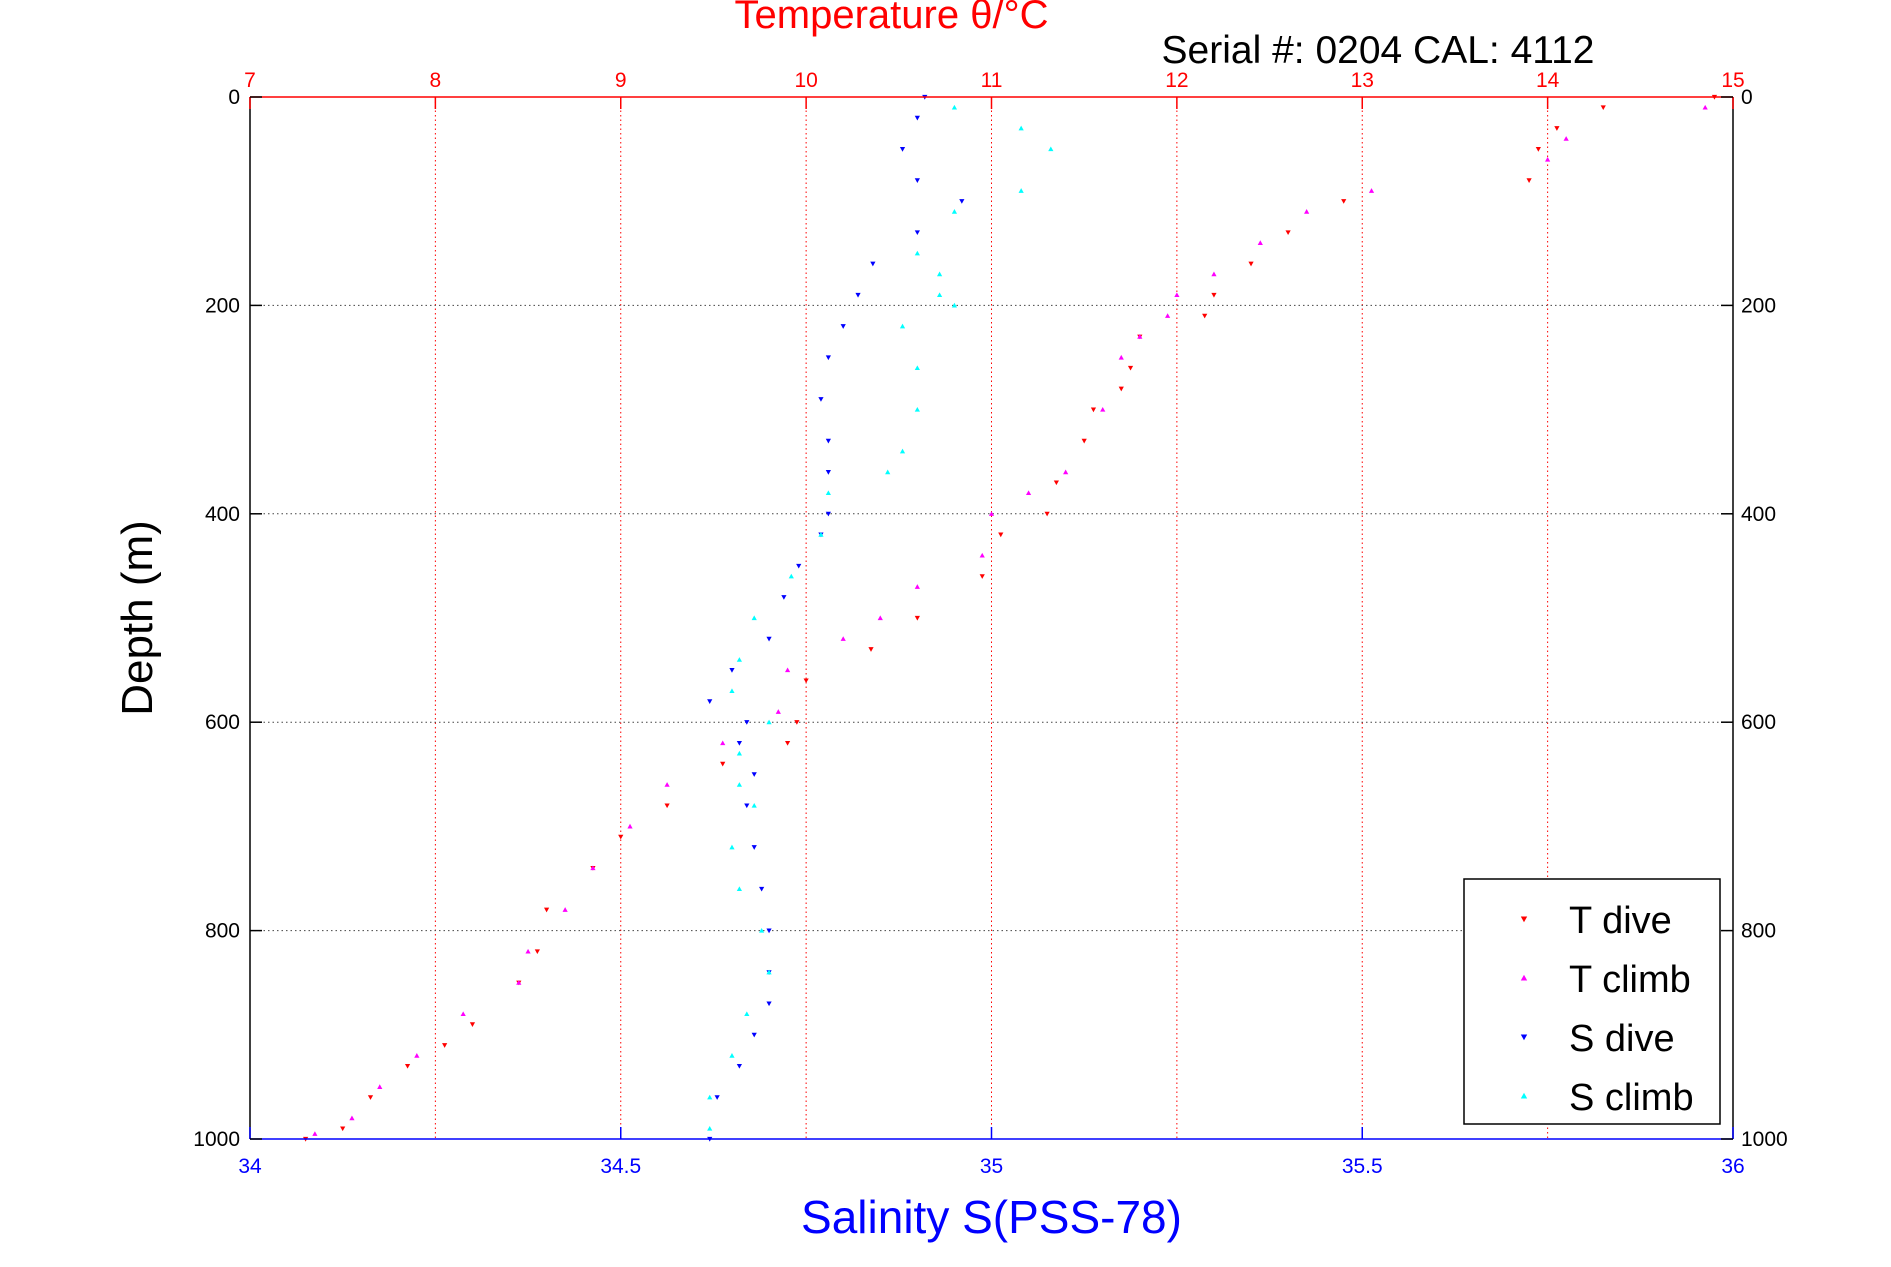 This screenshot has height=1267, width=1891. I want to click on chart-title: Temperature θ/°C, so click(892, 18).